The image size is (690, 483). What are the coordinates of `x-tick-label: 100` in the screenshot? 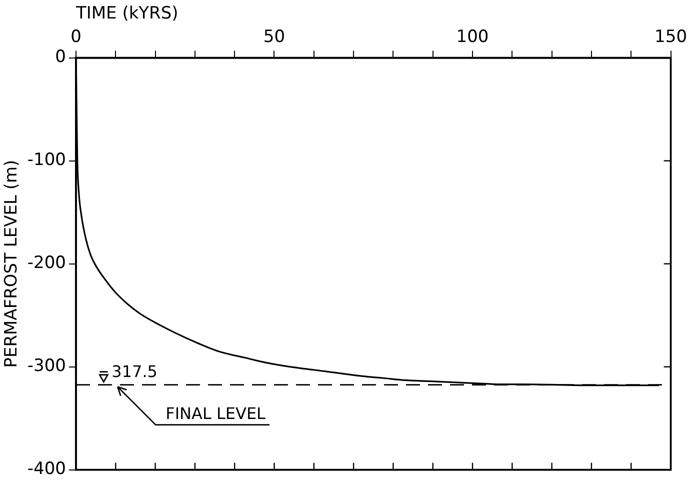 It's located at (472, 37).